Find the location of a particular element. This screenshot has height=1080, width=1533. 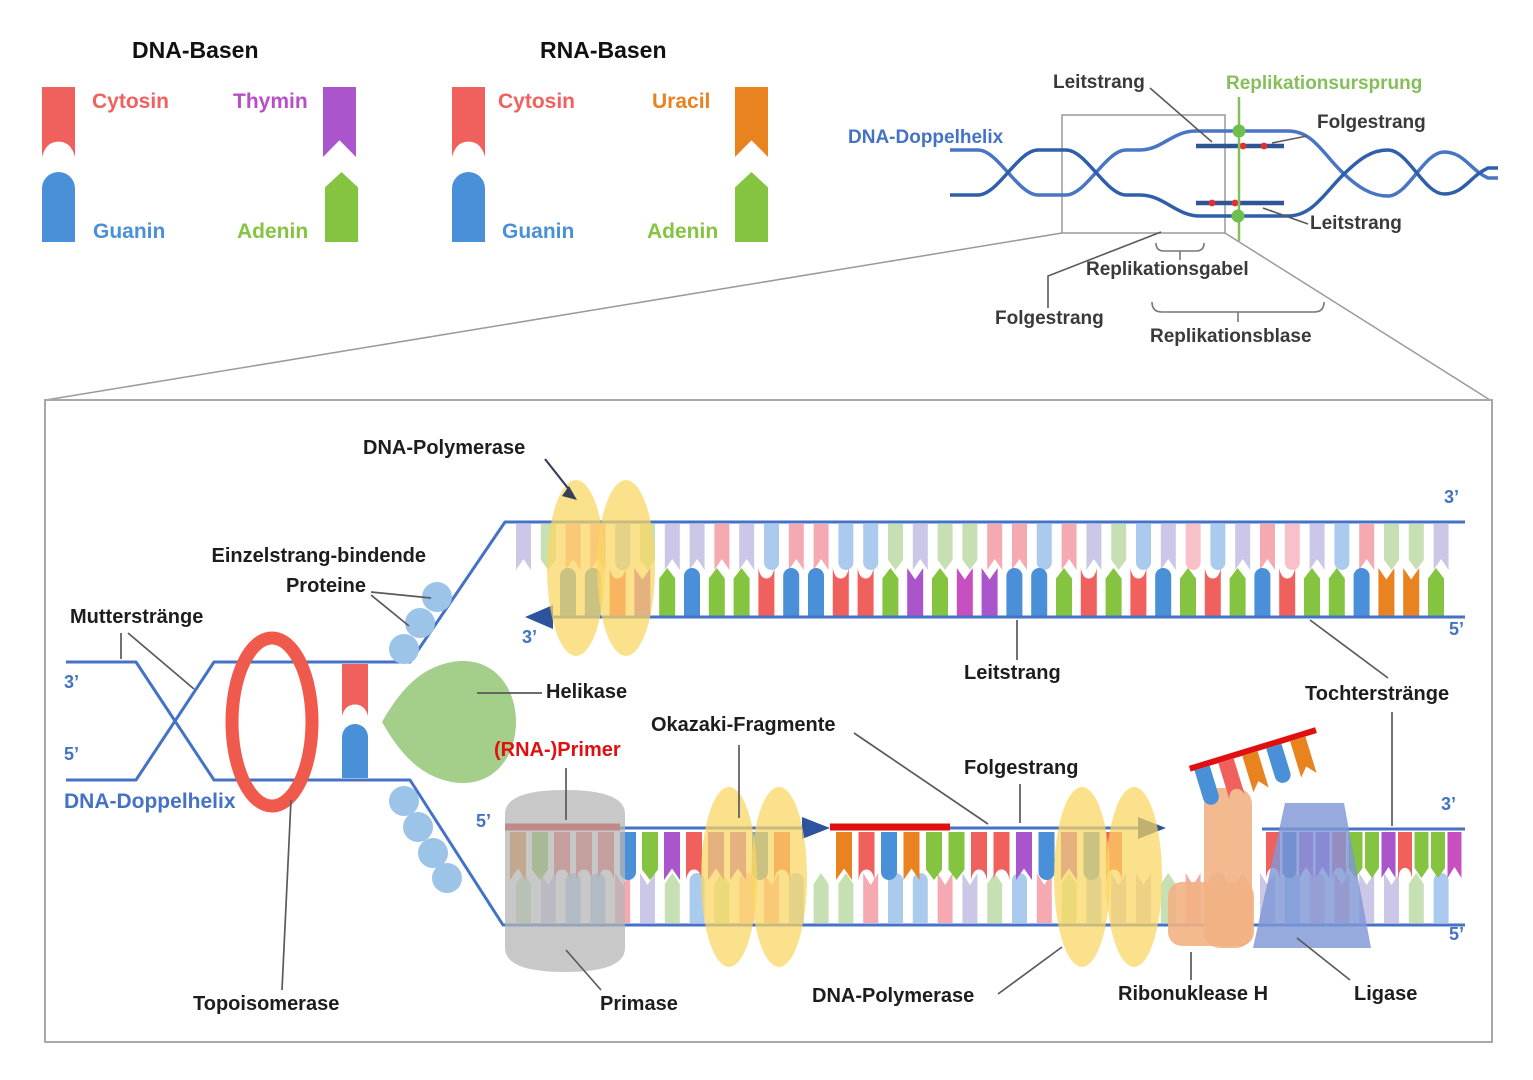

zoom-region-rect is located at coordinates (1143, 174).